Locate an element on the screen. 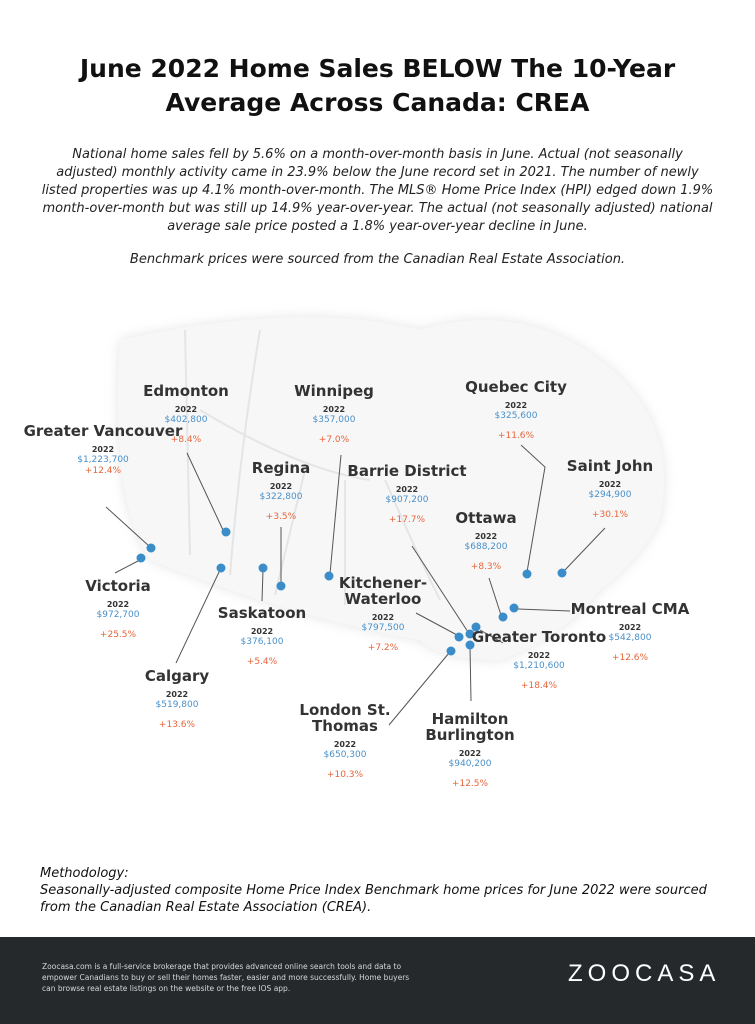 This screenshot has height=1024, width=755. city-price: $294,900 is located at coordinates (610, 495).